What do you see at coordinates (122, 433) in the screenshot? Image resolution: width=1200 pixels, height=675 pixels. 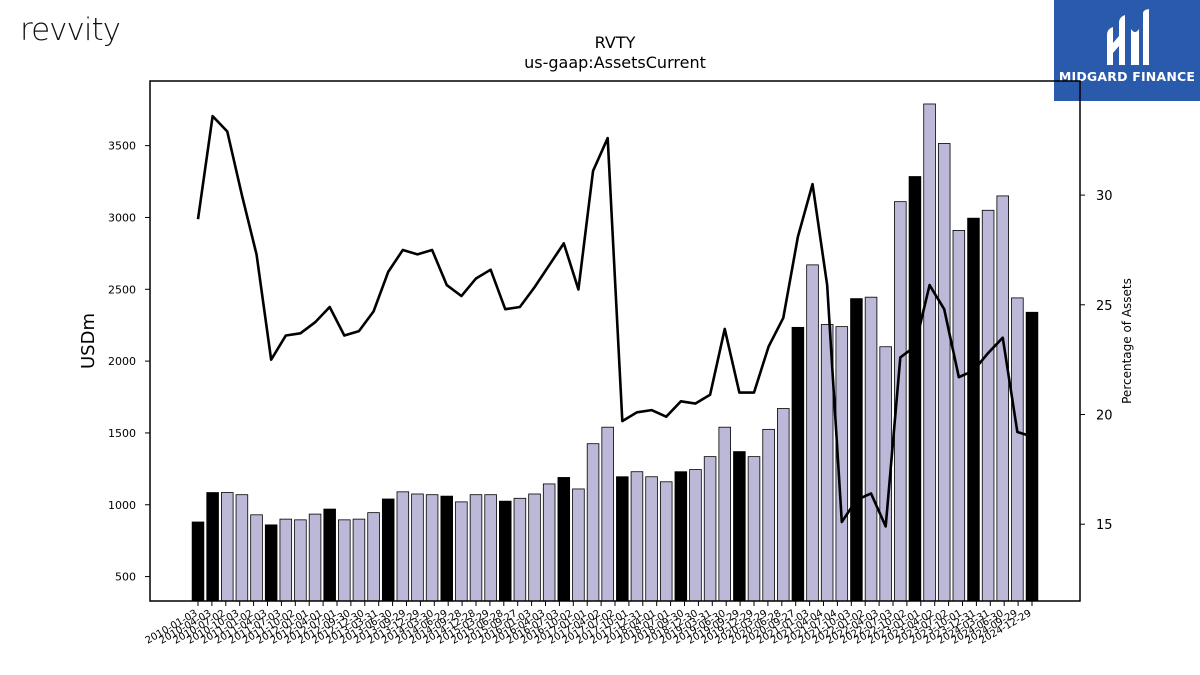 I see `y-tick-label: 1500` at bounding box center [122, 433].